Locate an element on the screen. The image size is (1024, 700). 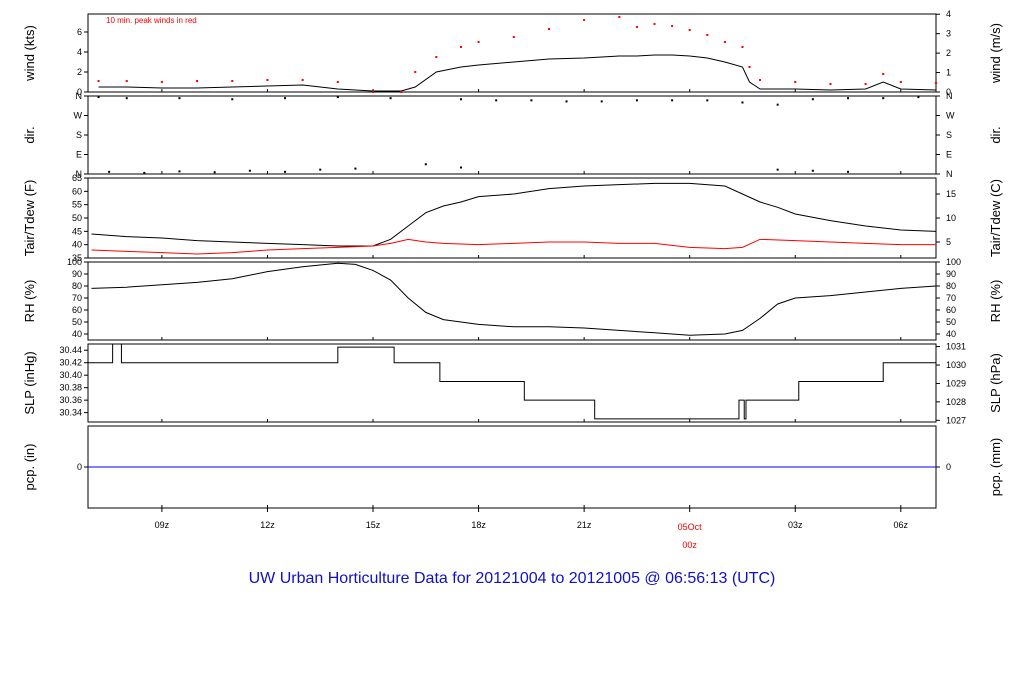
y-axis-label-right: dir. is located at coordinates (995, 134).